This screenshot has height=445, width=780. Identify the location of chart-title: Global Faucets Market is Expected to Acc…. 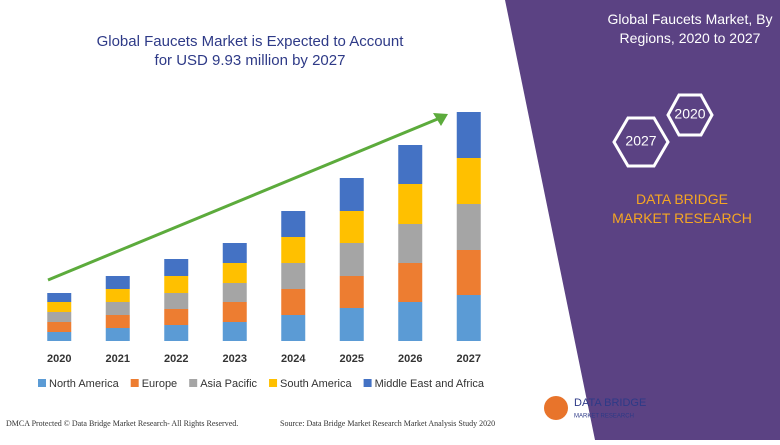
(251, 51).